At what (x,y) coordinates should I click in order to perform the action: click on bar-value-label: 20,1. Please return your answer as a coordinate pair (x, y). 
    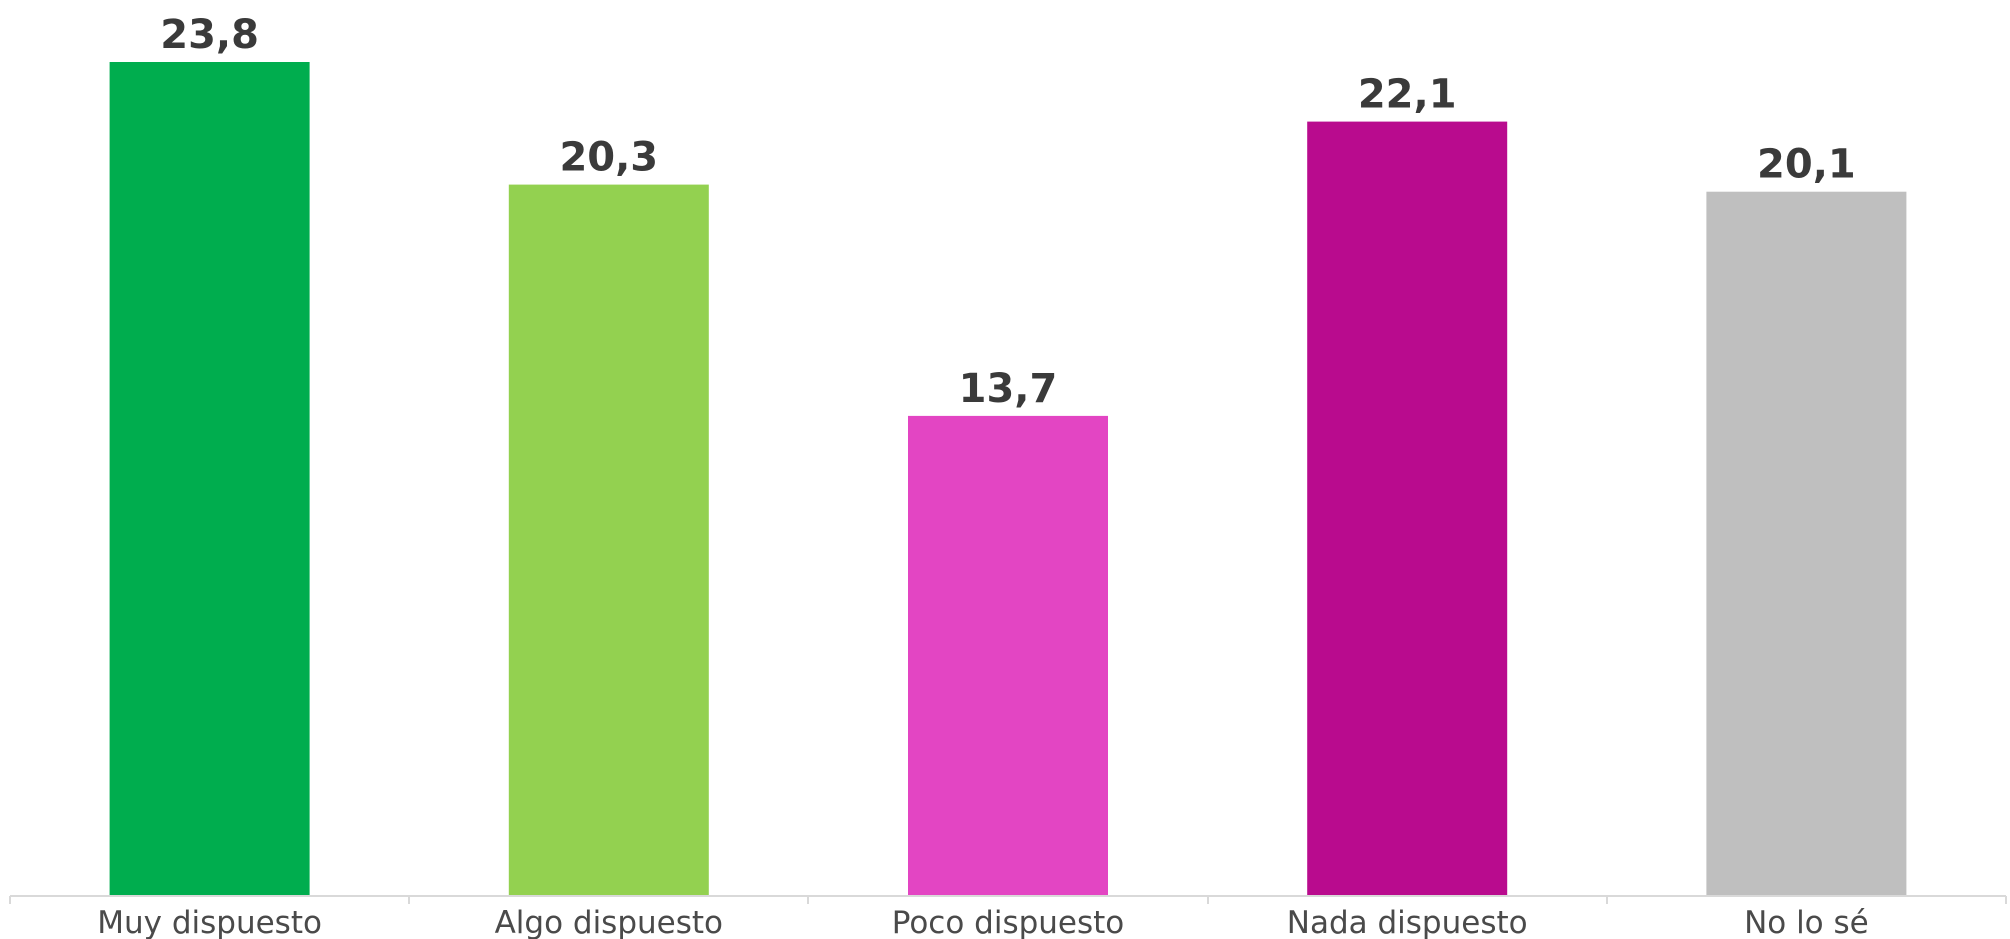
    Looking at the image, I should click on (1806, 165).